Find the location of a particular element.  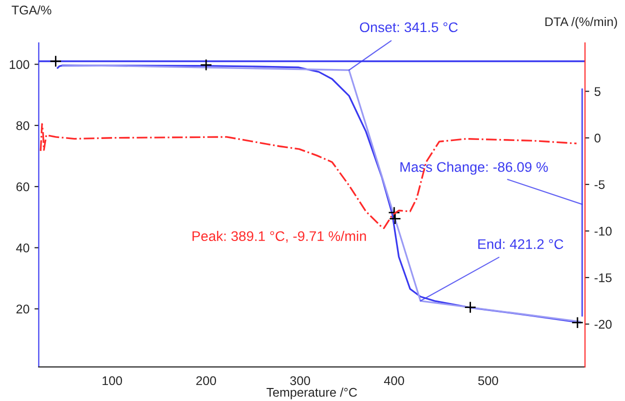

y-tick-label: 100 is located at coordinates (20, 64).